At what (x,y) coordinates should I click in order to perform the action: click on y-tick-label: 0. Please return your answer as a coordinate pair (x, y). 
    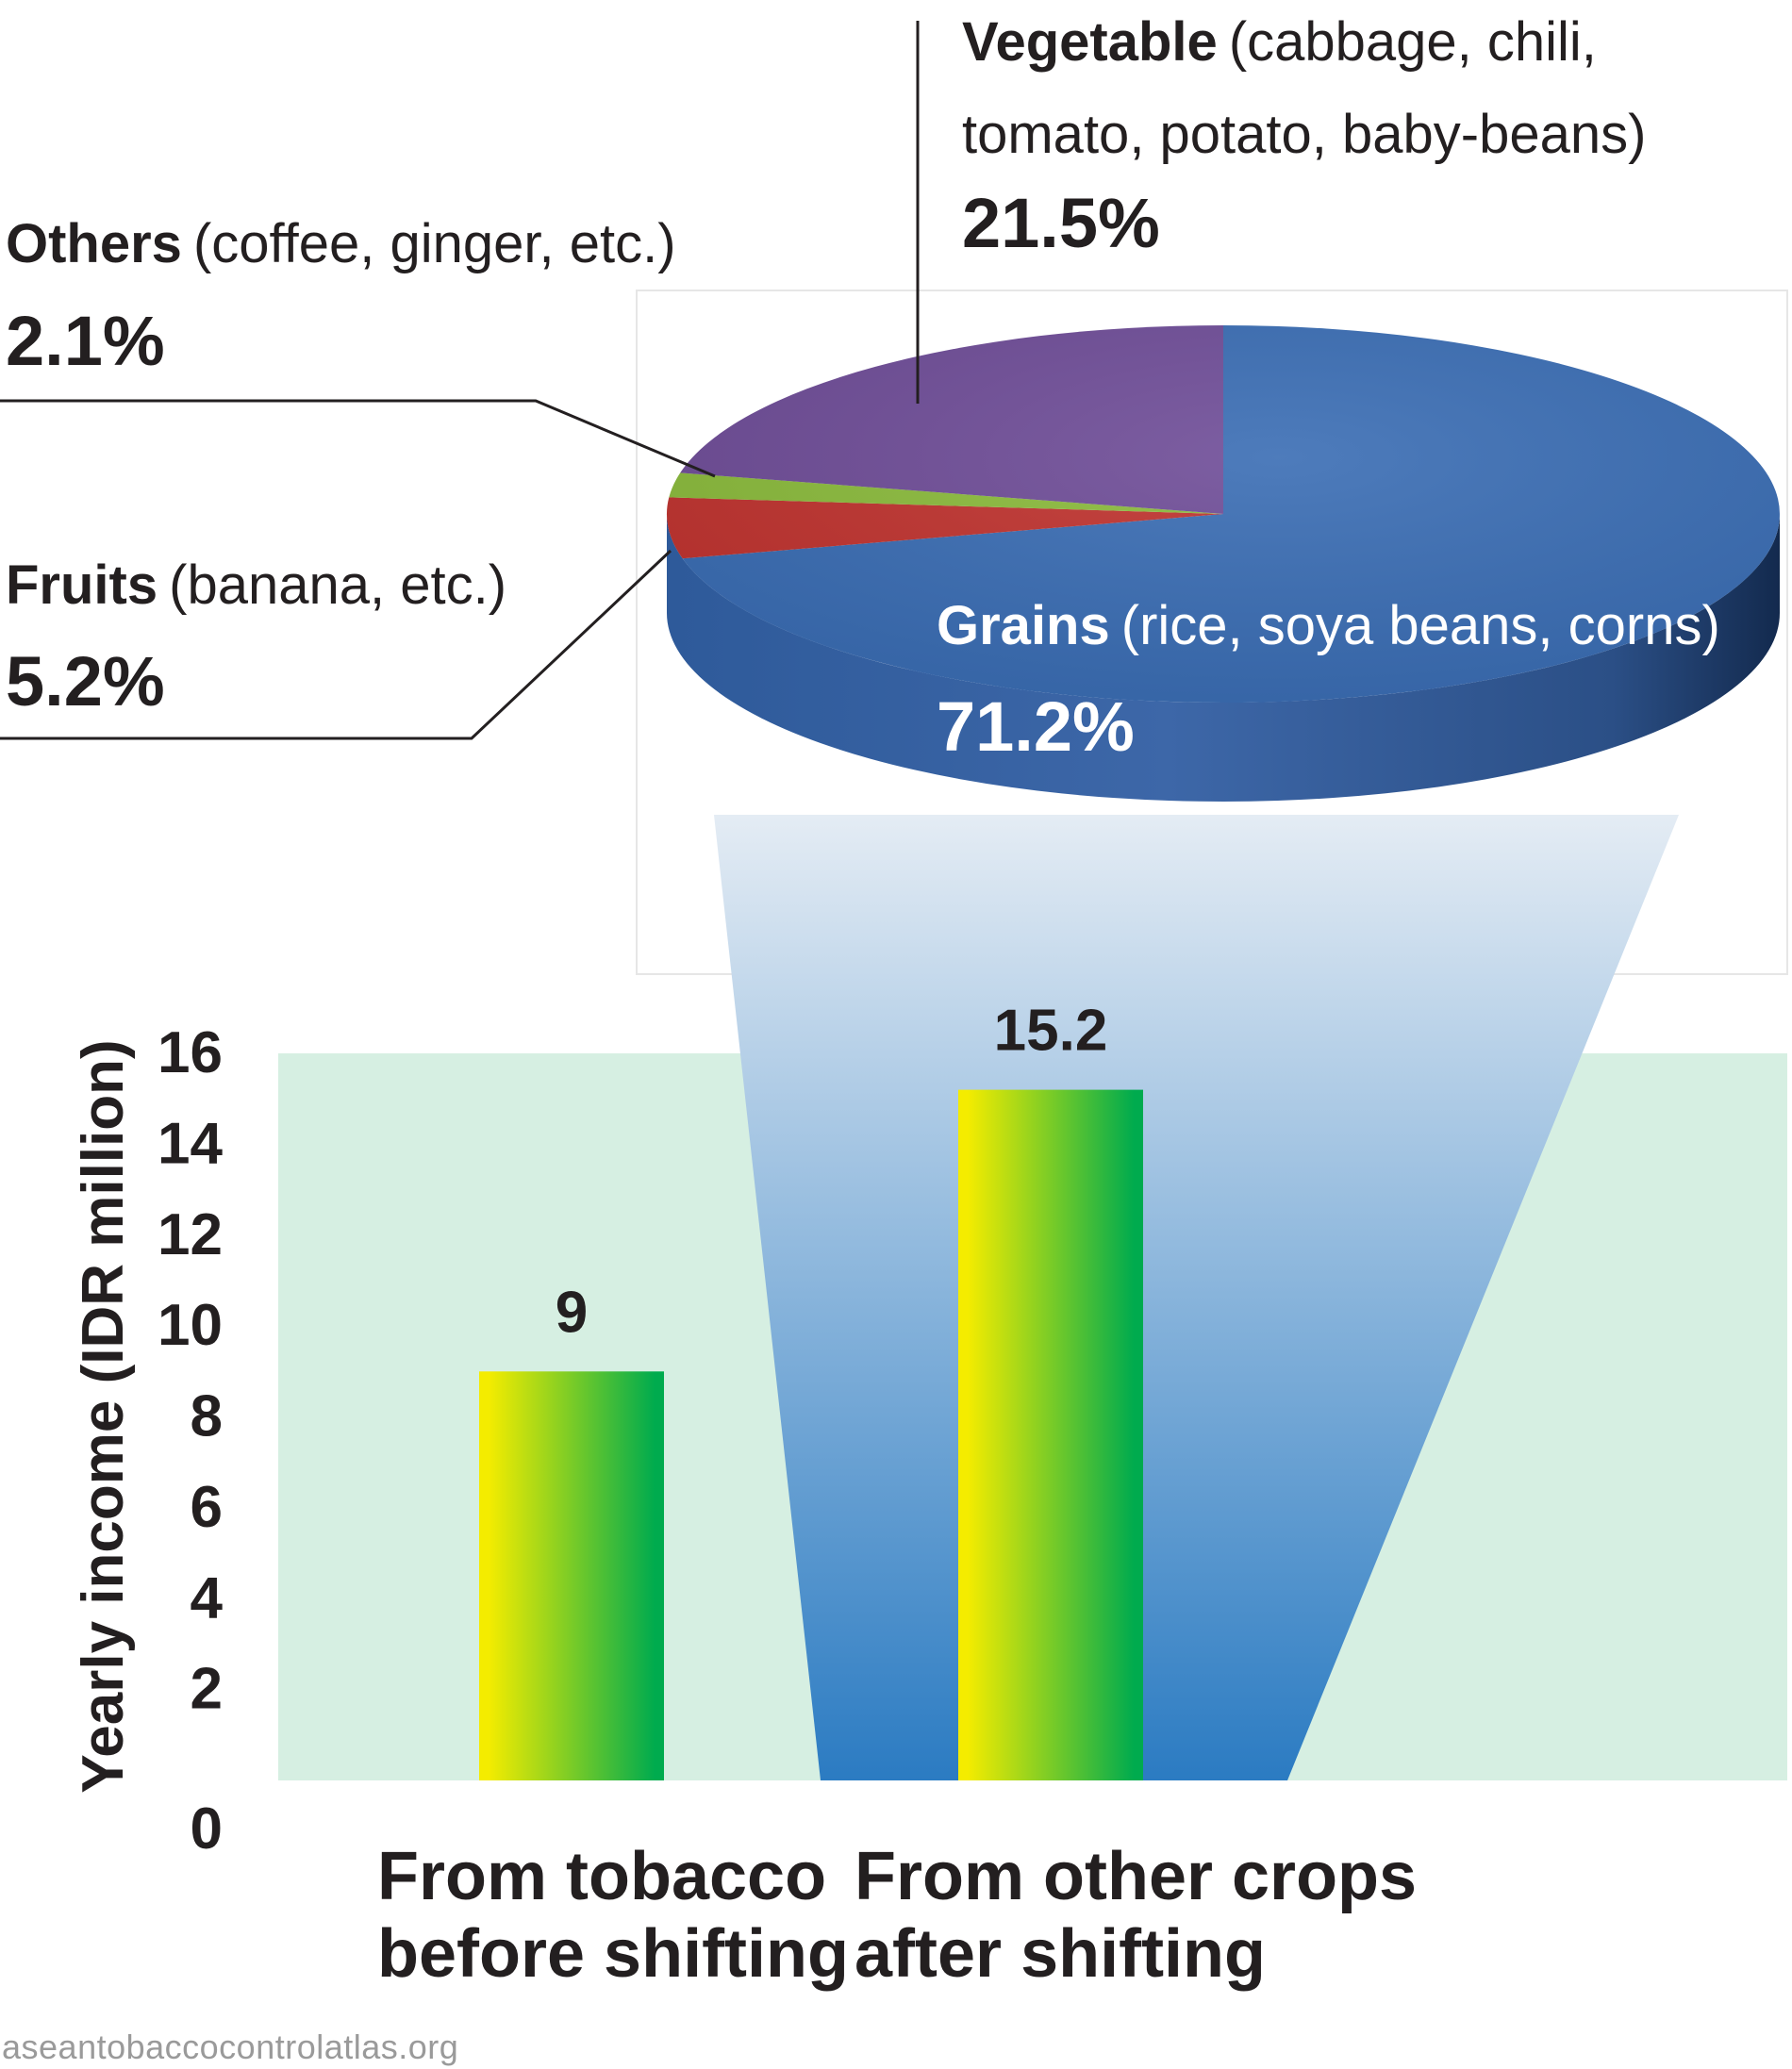
    Looking at the image, I should click on (207, 1829).